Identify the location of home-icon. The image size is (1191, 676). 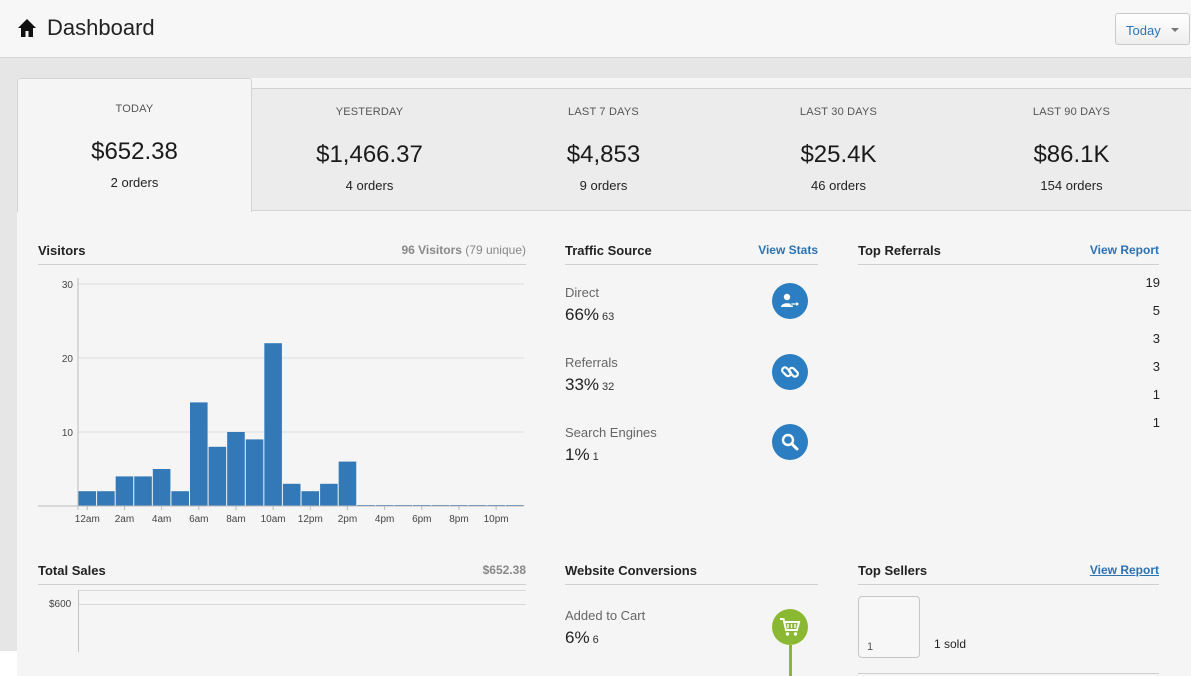
(27, 28).